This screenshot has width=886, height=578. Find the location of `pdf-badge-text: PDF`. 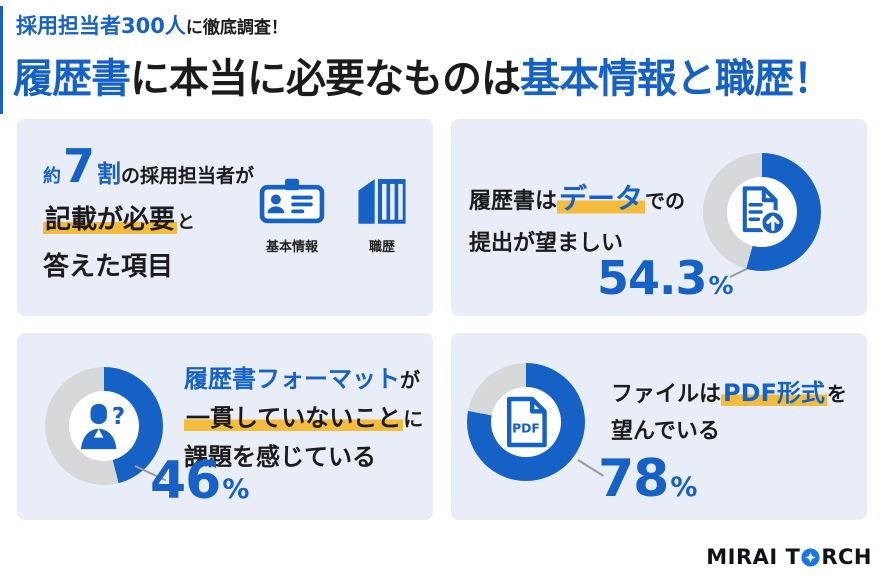

pdf-badge-text: PDF is located at coordinates (526, 429).